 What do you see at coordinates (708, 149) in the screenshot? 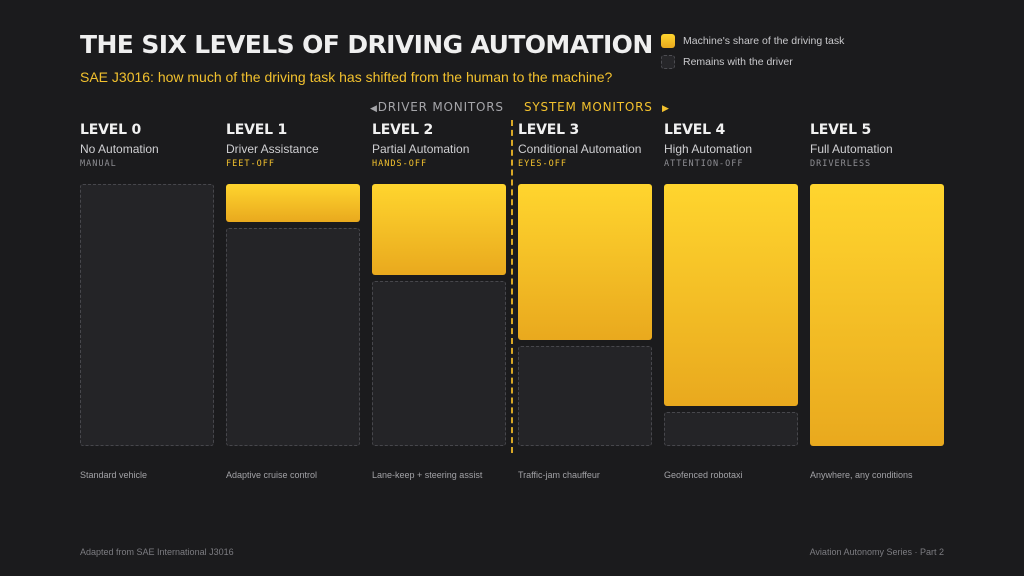
I see `level-description: High Automation` at bounding box center [708, 149].